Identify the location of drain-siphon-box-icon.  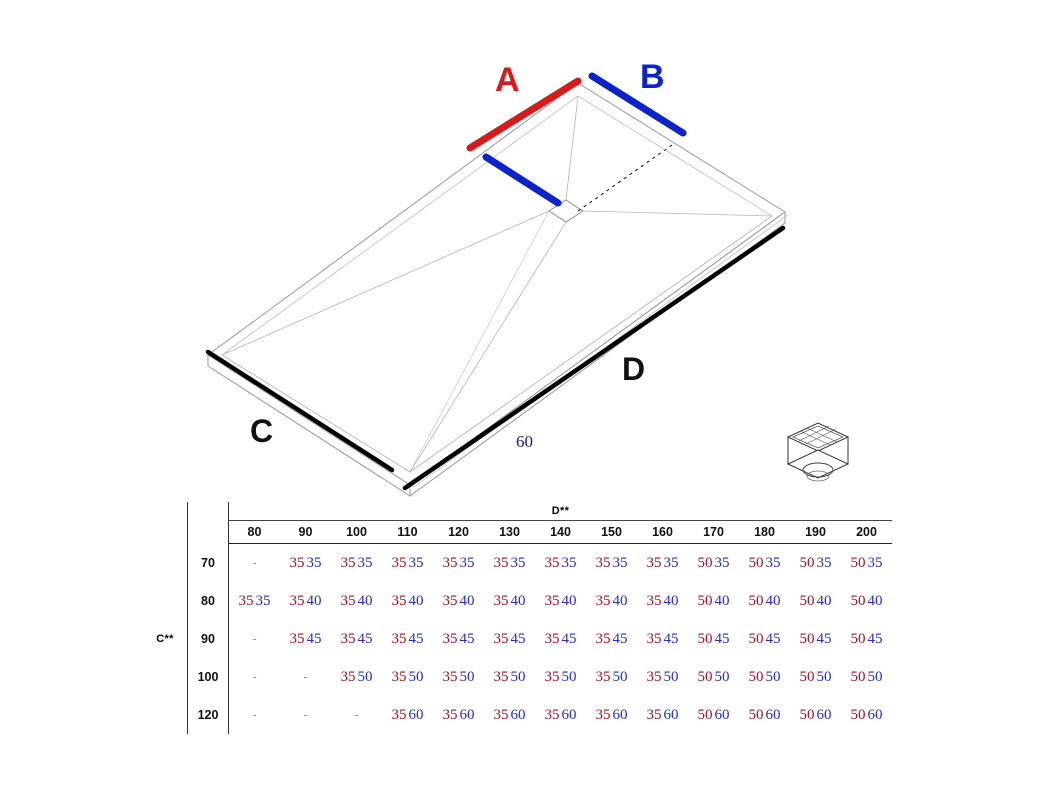
(818, 452).